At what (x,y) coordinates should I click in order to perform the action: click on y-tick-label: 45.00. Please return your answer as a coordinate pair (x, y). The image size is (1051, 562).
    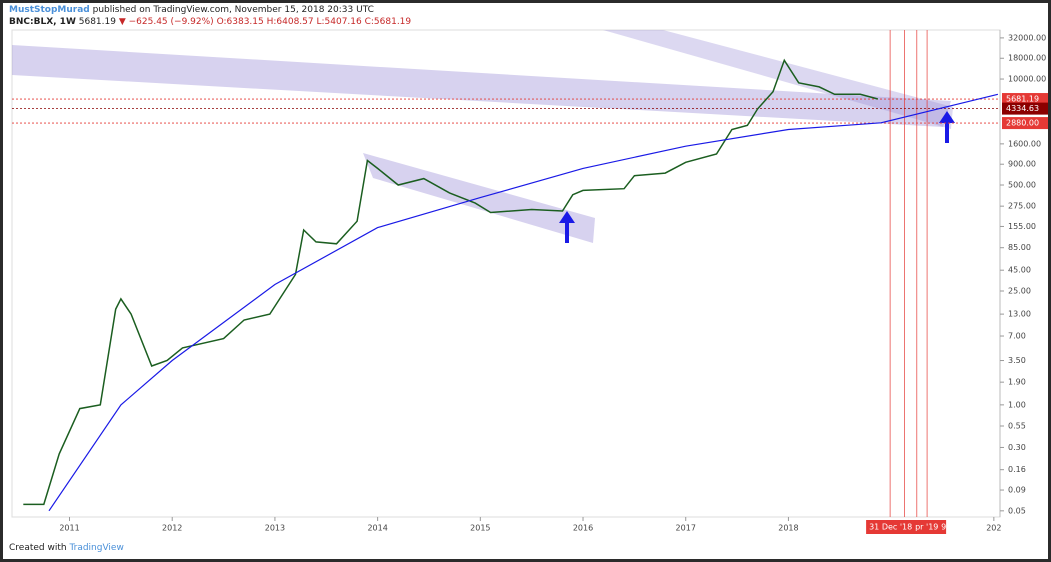
    Looking at the image, I should click on (1019, 270).